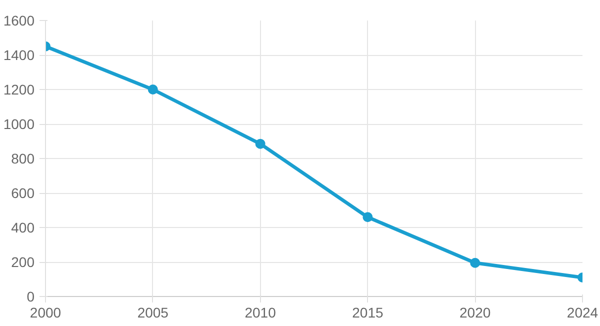  Describe the element at coordinates (23, 262) in the screenshot. I see `y-tick-label: 200` at that location.